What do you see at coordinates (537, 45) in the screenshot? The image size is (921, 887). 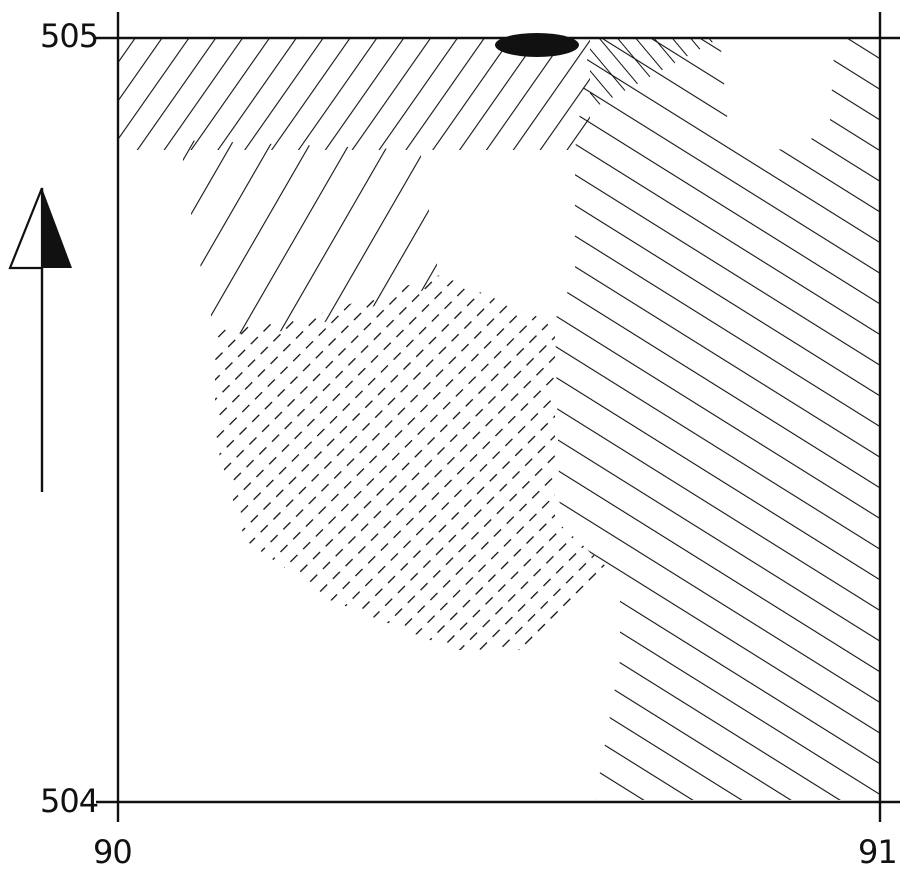 I see `top-dark-spot` at bounding box center [537, 45].